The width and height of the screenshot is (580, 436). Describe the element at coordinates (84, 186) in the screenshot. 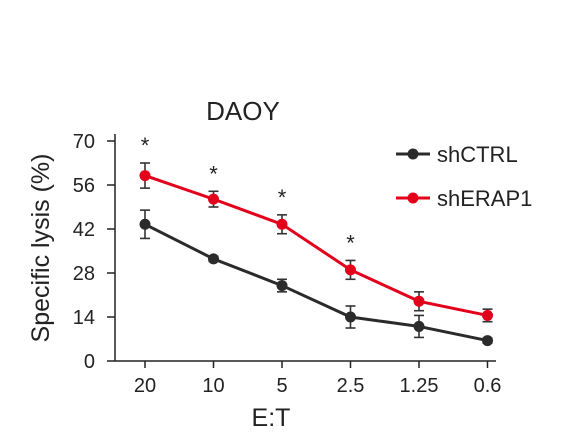

I see `y-tick-label: 56` at that location.